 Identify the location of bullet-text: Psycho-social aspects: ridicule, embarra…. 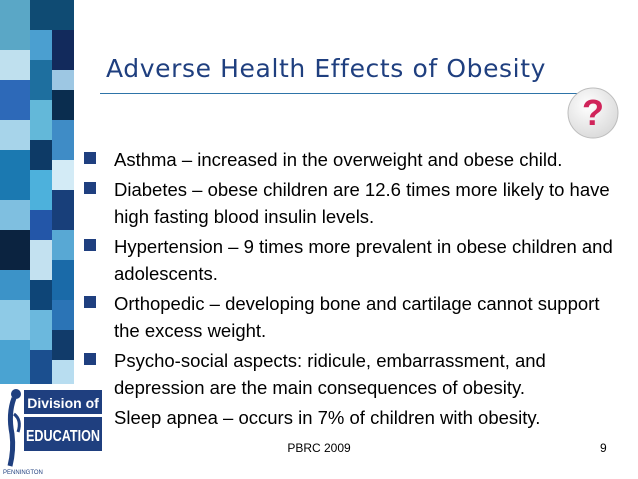
(330, 374).